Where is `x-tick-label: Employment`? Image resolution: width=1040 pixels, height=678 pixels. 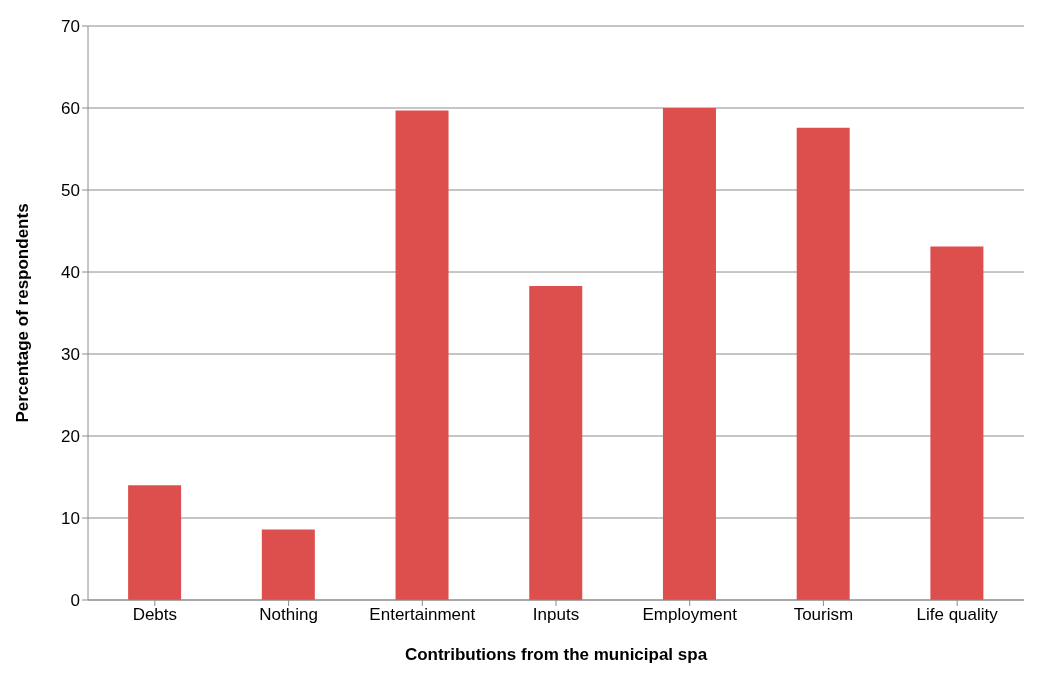 x-tick-label: Employment is located at coordinates (690, 615).